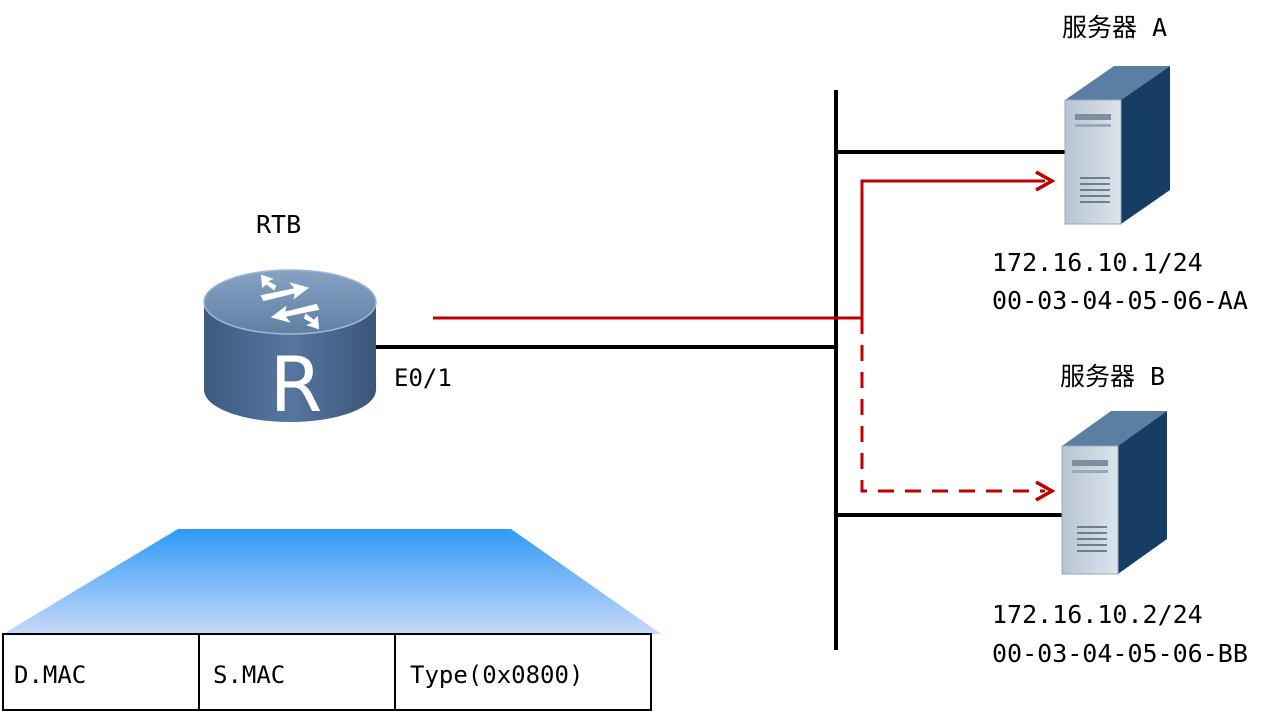 Image resolution: width=1280 pixels, height=712 pixels. What do you see at coordinates (1120, 300) in the screenshot?
I see `server-a-mac: 00-03-04-05-06-AA` at bounding box center [1120, 300].